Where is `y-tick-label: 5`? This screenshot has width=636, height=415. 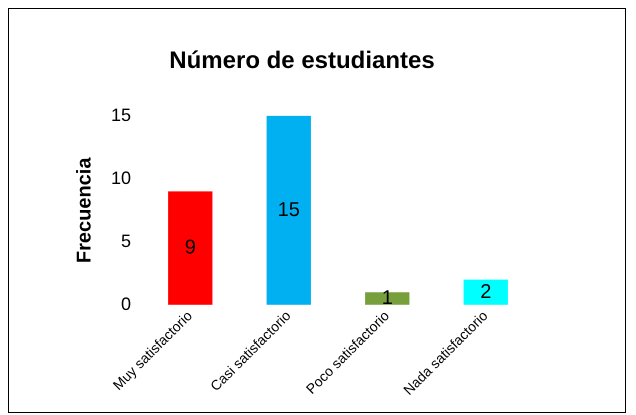
y-tick-label: 5 is located at coordinates (126, 240).